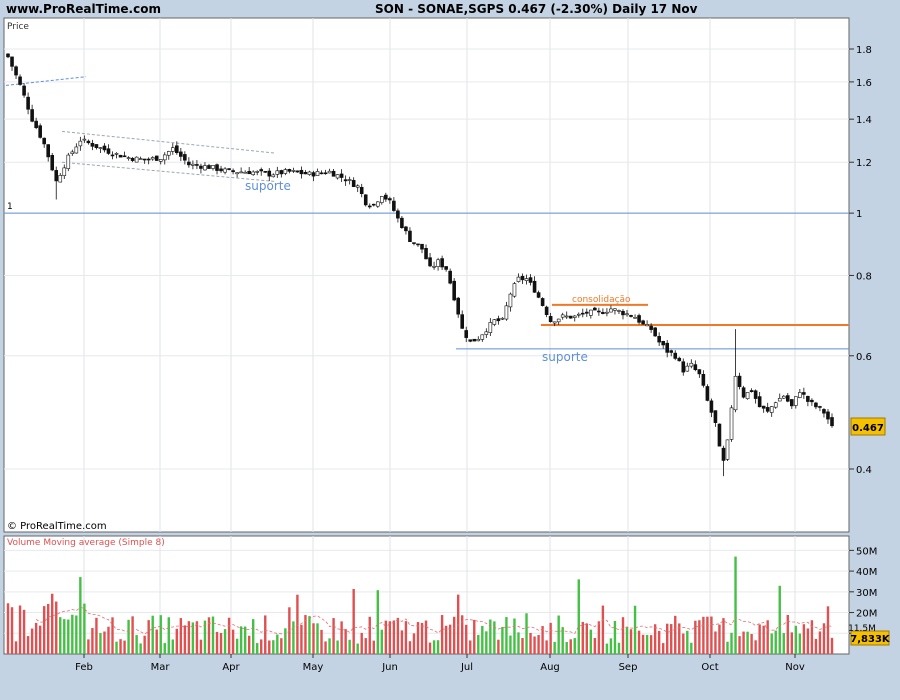 The width and height of the screenshot is (900, 700). Describe the element at coordinates (10, 207) in the screenshot. I see `reference-line-label: 1` at that location.